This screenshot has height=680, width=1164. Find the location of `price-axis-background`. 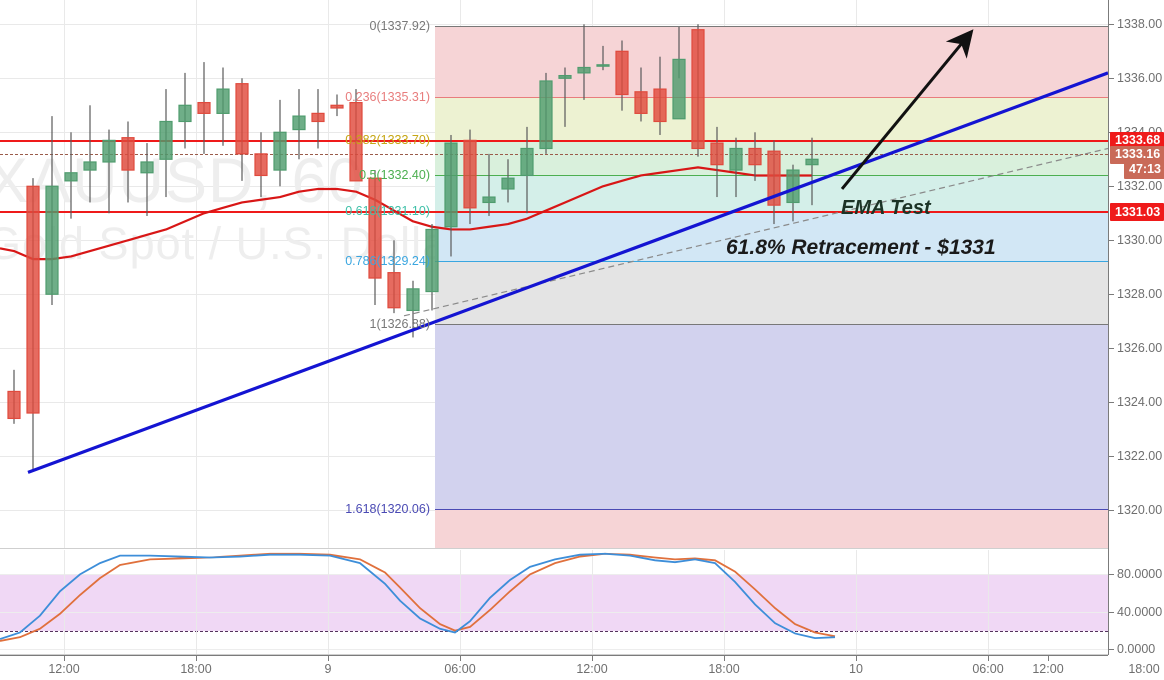

price-axis-background is located at coordinates (1136, 327).